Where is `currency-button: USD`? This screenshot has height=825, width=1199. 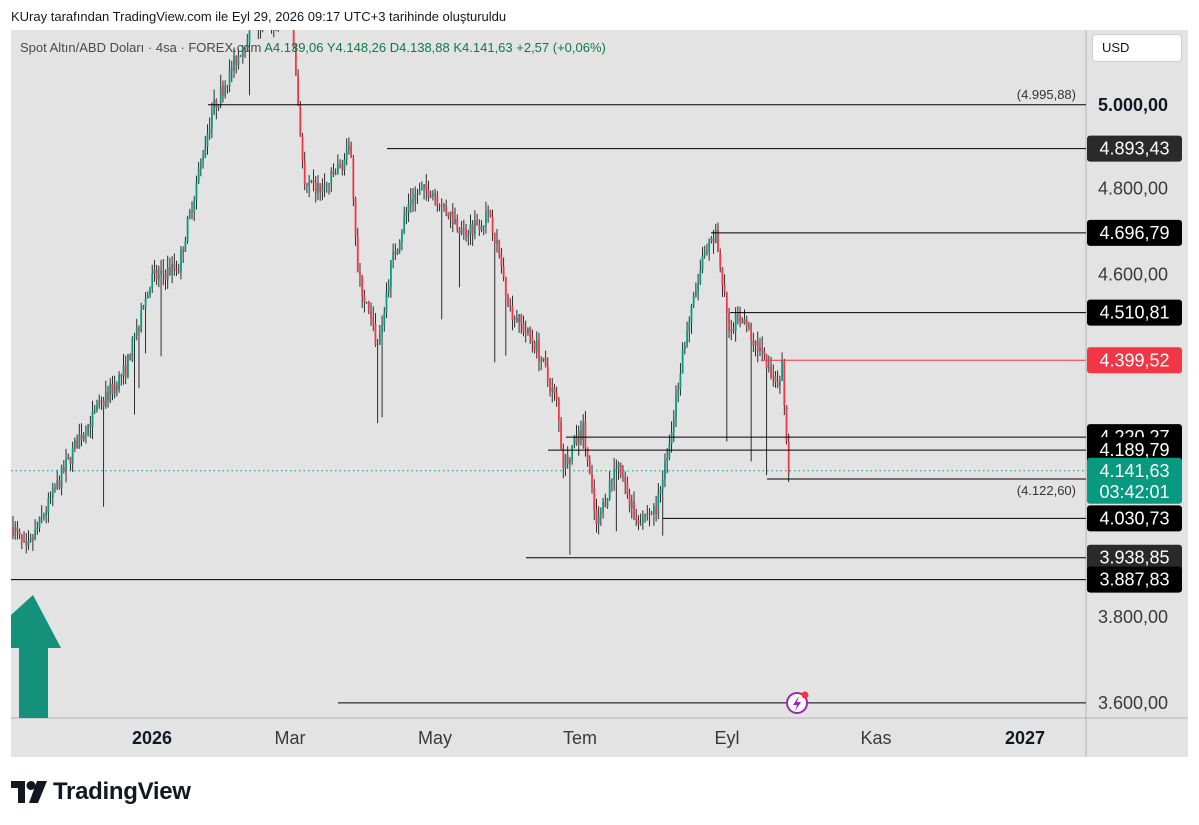 currency-button: USD is located at coordinates (1137, 48).